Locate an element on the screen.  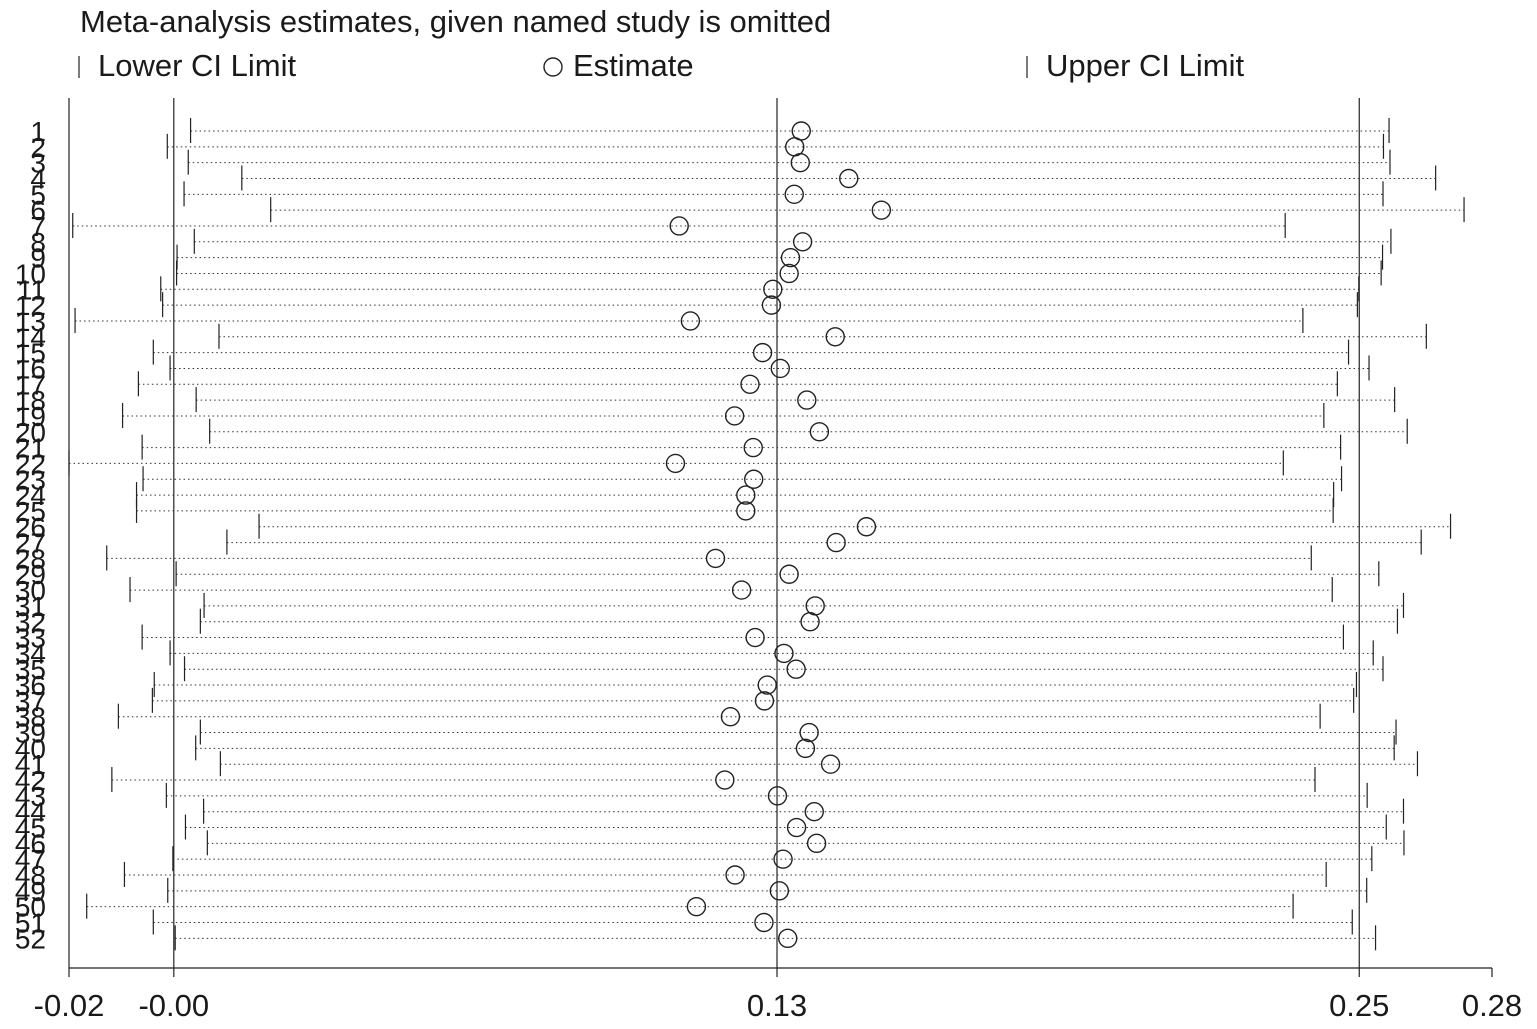
study-label: 46 is located at coordinates (30, 843).